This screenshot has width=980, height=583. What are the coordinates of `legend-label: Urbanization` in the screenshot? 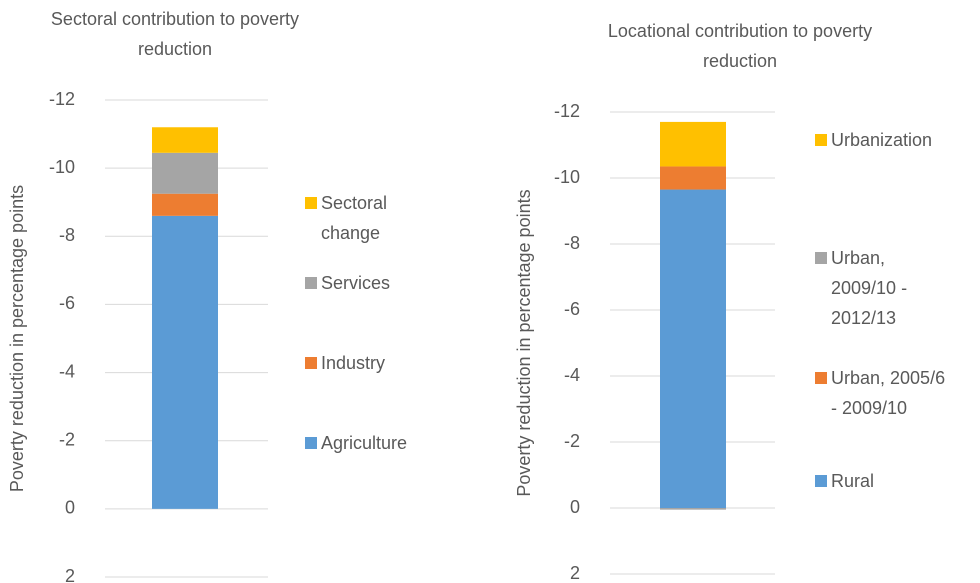 It's located at (882, 140).